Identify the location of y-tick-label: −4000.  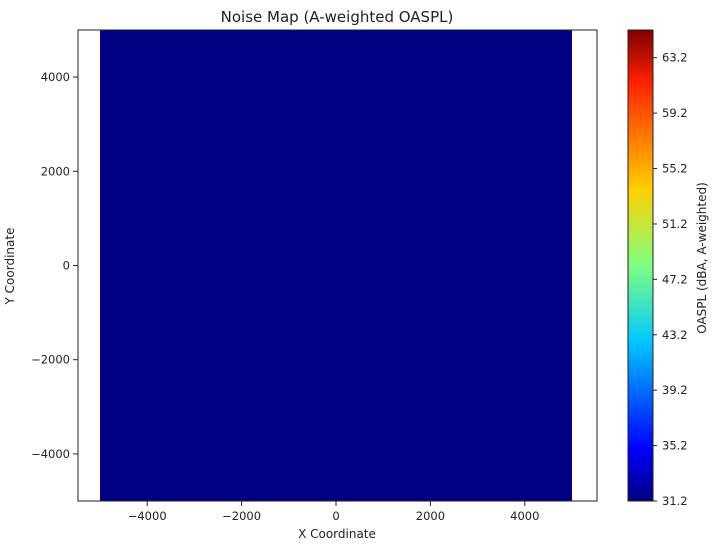
(50, 454).